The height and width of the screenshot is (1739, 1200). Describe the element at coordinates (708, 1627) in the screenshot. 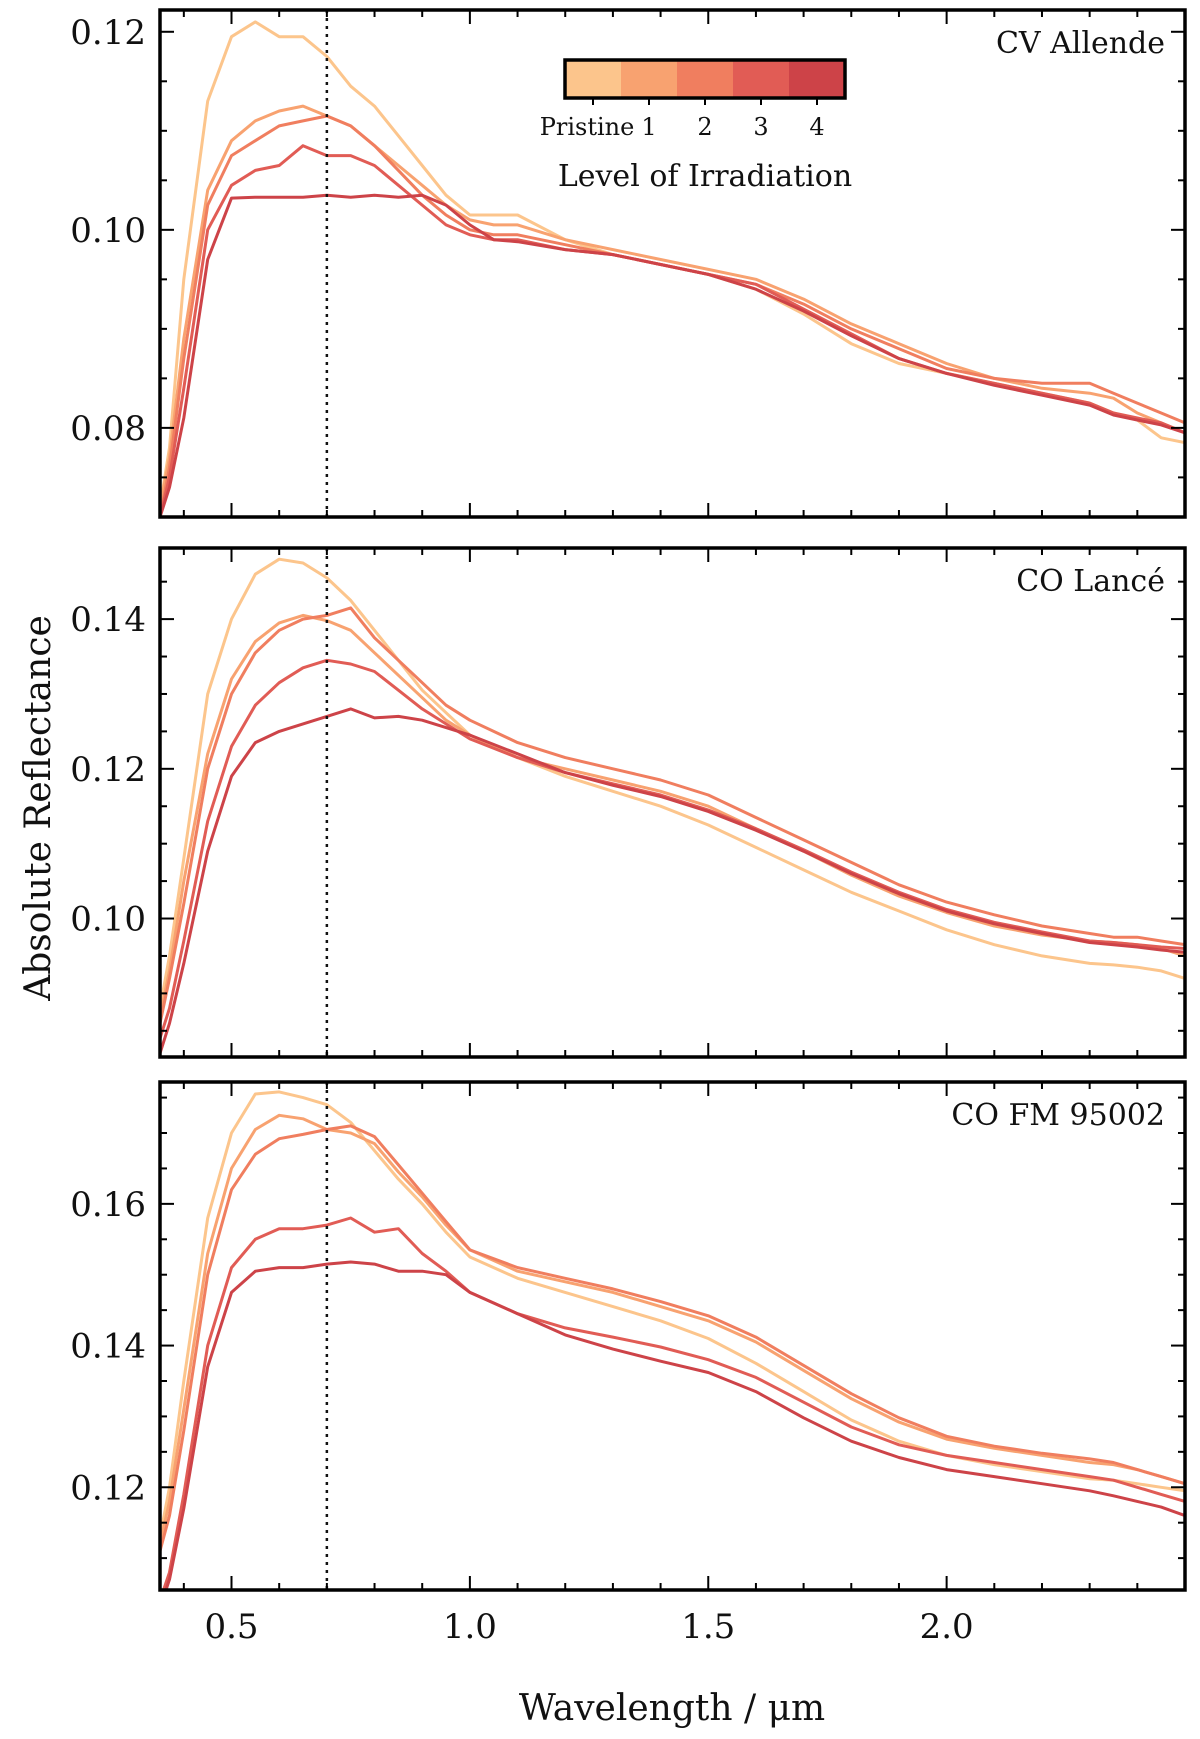

I see `x-tick-label: 1.5` at that location.